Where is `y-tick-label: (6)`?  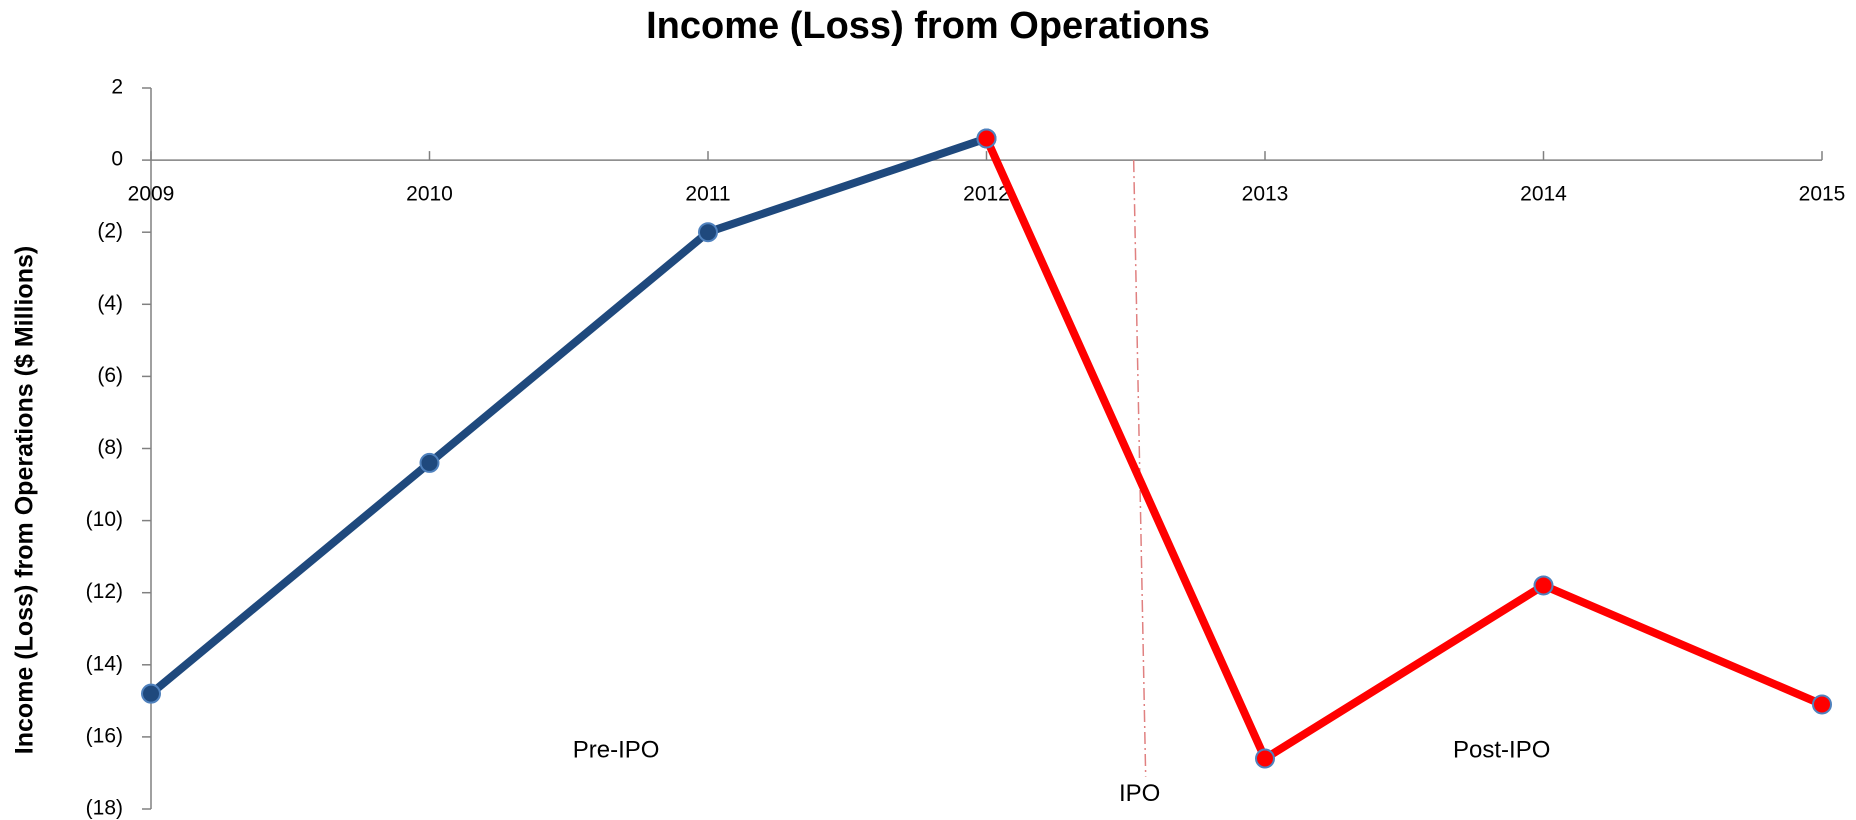
y-tick-label: (6) is located at coordinates (110, 375).